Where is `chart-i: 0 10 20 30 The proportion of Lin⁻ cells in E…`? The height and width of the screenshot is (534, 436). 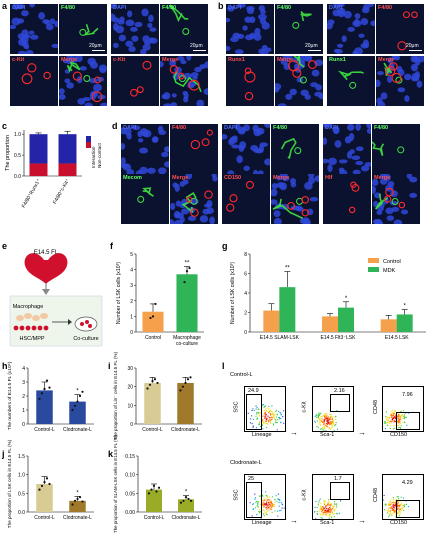
chart-i: 0 10 20 30 The proportion of Lin⁻ cells in E… is located at coordinates (157, 395).